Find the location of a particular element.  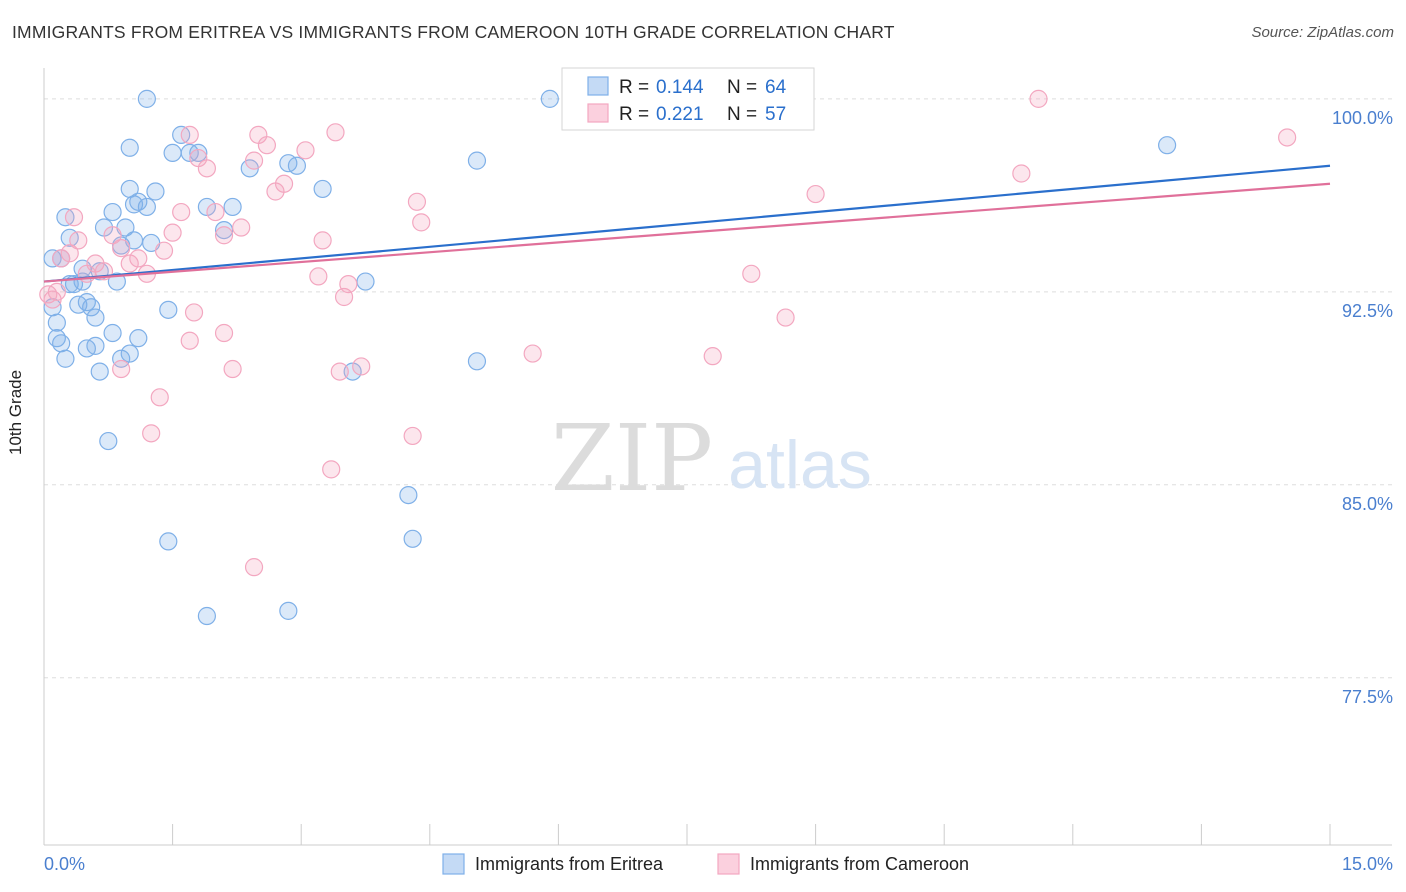

trend-line-eritrea is located at coordinates (687, 223).